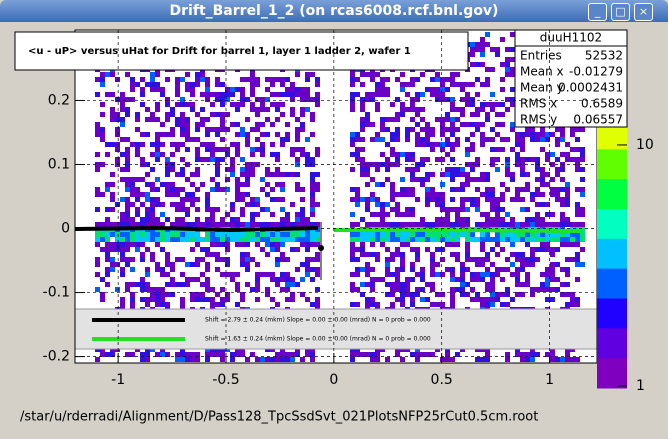 This screenshot has height=439, width=668. What do you see at coordinates (597, 12) in the screenshot?
I see `minimize-button: _` at bounding box center [597, 12].